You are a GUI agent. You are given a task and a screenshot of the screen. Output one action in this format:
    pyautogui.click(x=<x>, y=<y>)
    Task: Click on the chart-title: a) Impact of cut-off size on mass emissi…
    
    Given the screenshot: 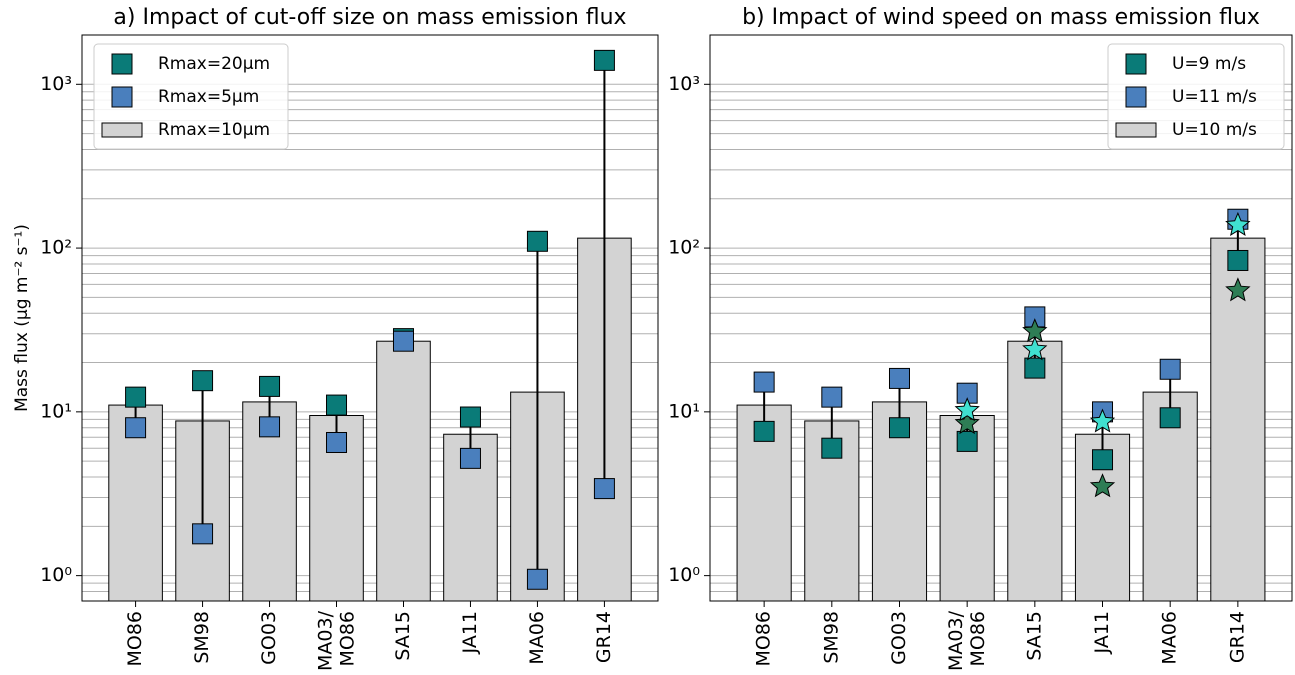 What is the action you would take?
    pyautogui.click(x=369, y=17)
    